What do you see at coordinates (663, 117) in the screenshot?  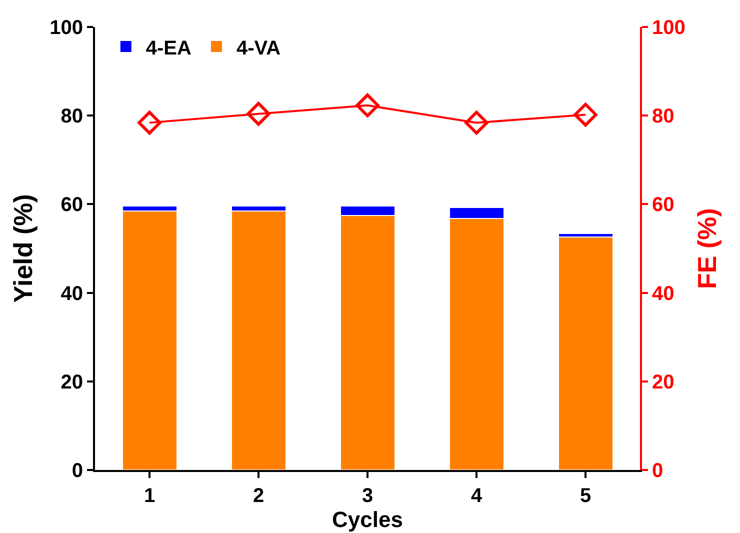 I see `y2-tick-label: 80` at bounding box center [663, 117].